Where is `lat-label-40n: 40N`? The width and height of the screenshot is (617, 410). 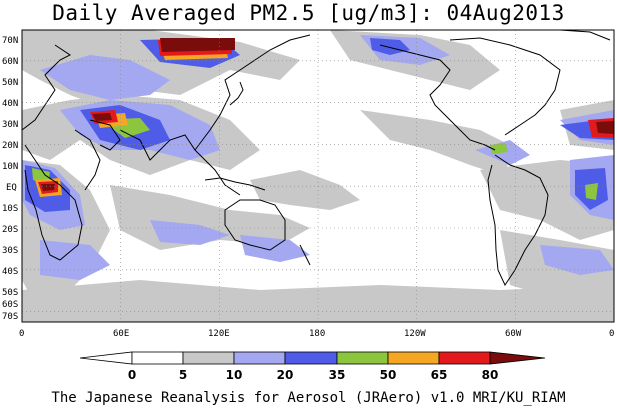
lat-label-40n: 40N is located at coordinates (10, 104).